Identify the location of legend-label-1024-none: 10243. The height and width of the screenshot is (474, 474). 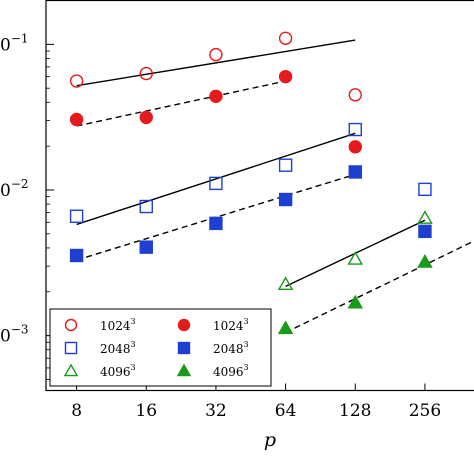
(118, 325).